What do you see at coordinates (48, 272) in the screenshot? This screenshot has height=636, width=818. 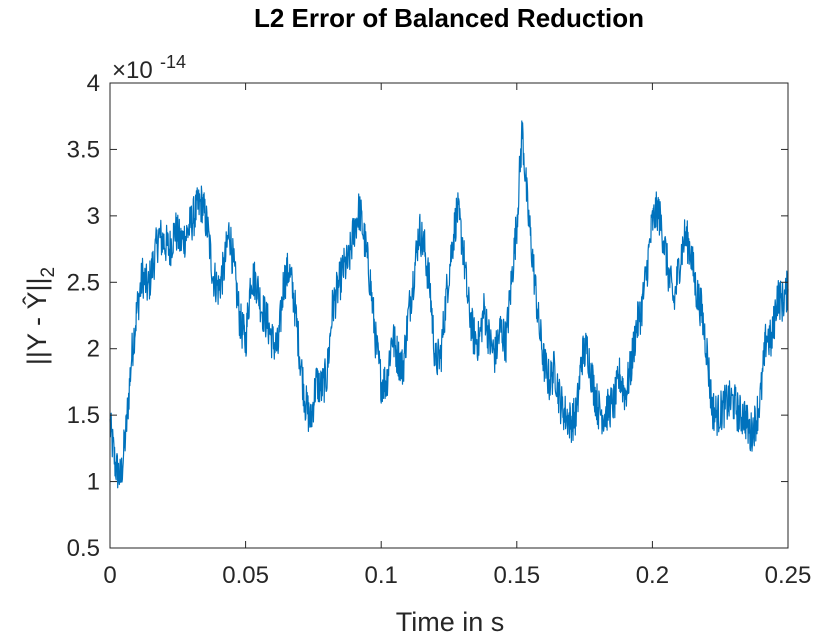 I see `y-axis-label-subscript: 2` at bounding box center [48, 272].